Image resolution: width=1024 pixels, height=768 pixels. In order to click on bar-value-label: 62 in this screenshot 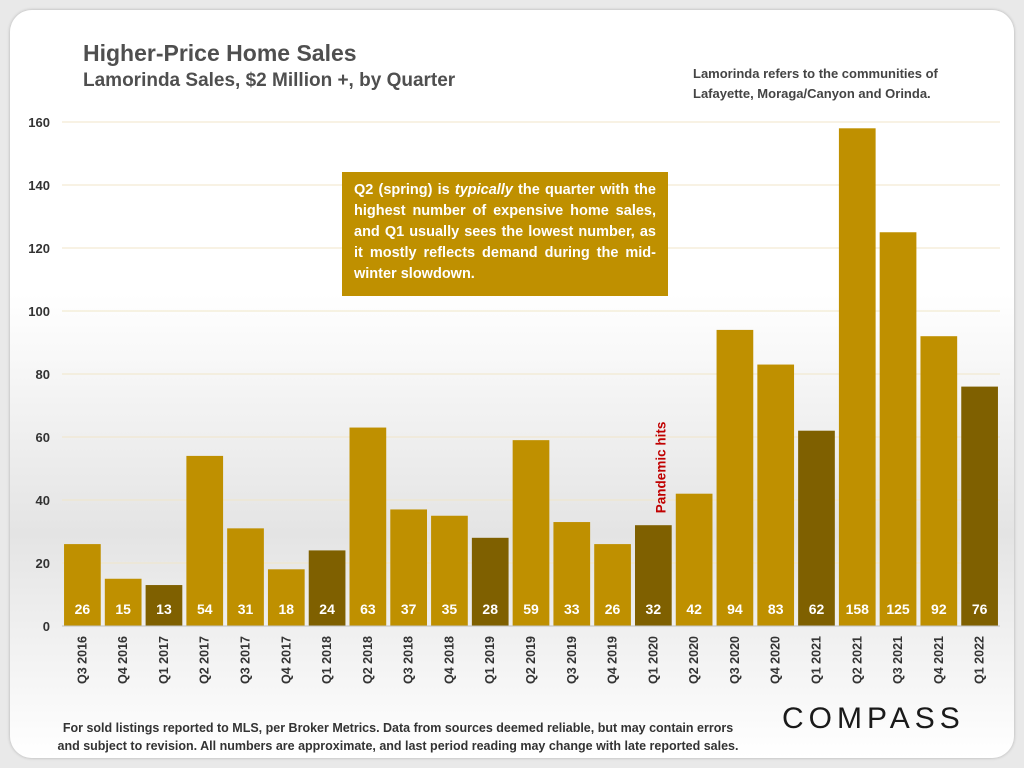, I will do `click(817, 609)`.